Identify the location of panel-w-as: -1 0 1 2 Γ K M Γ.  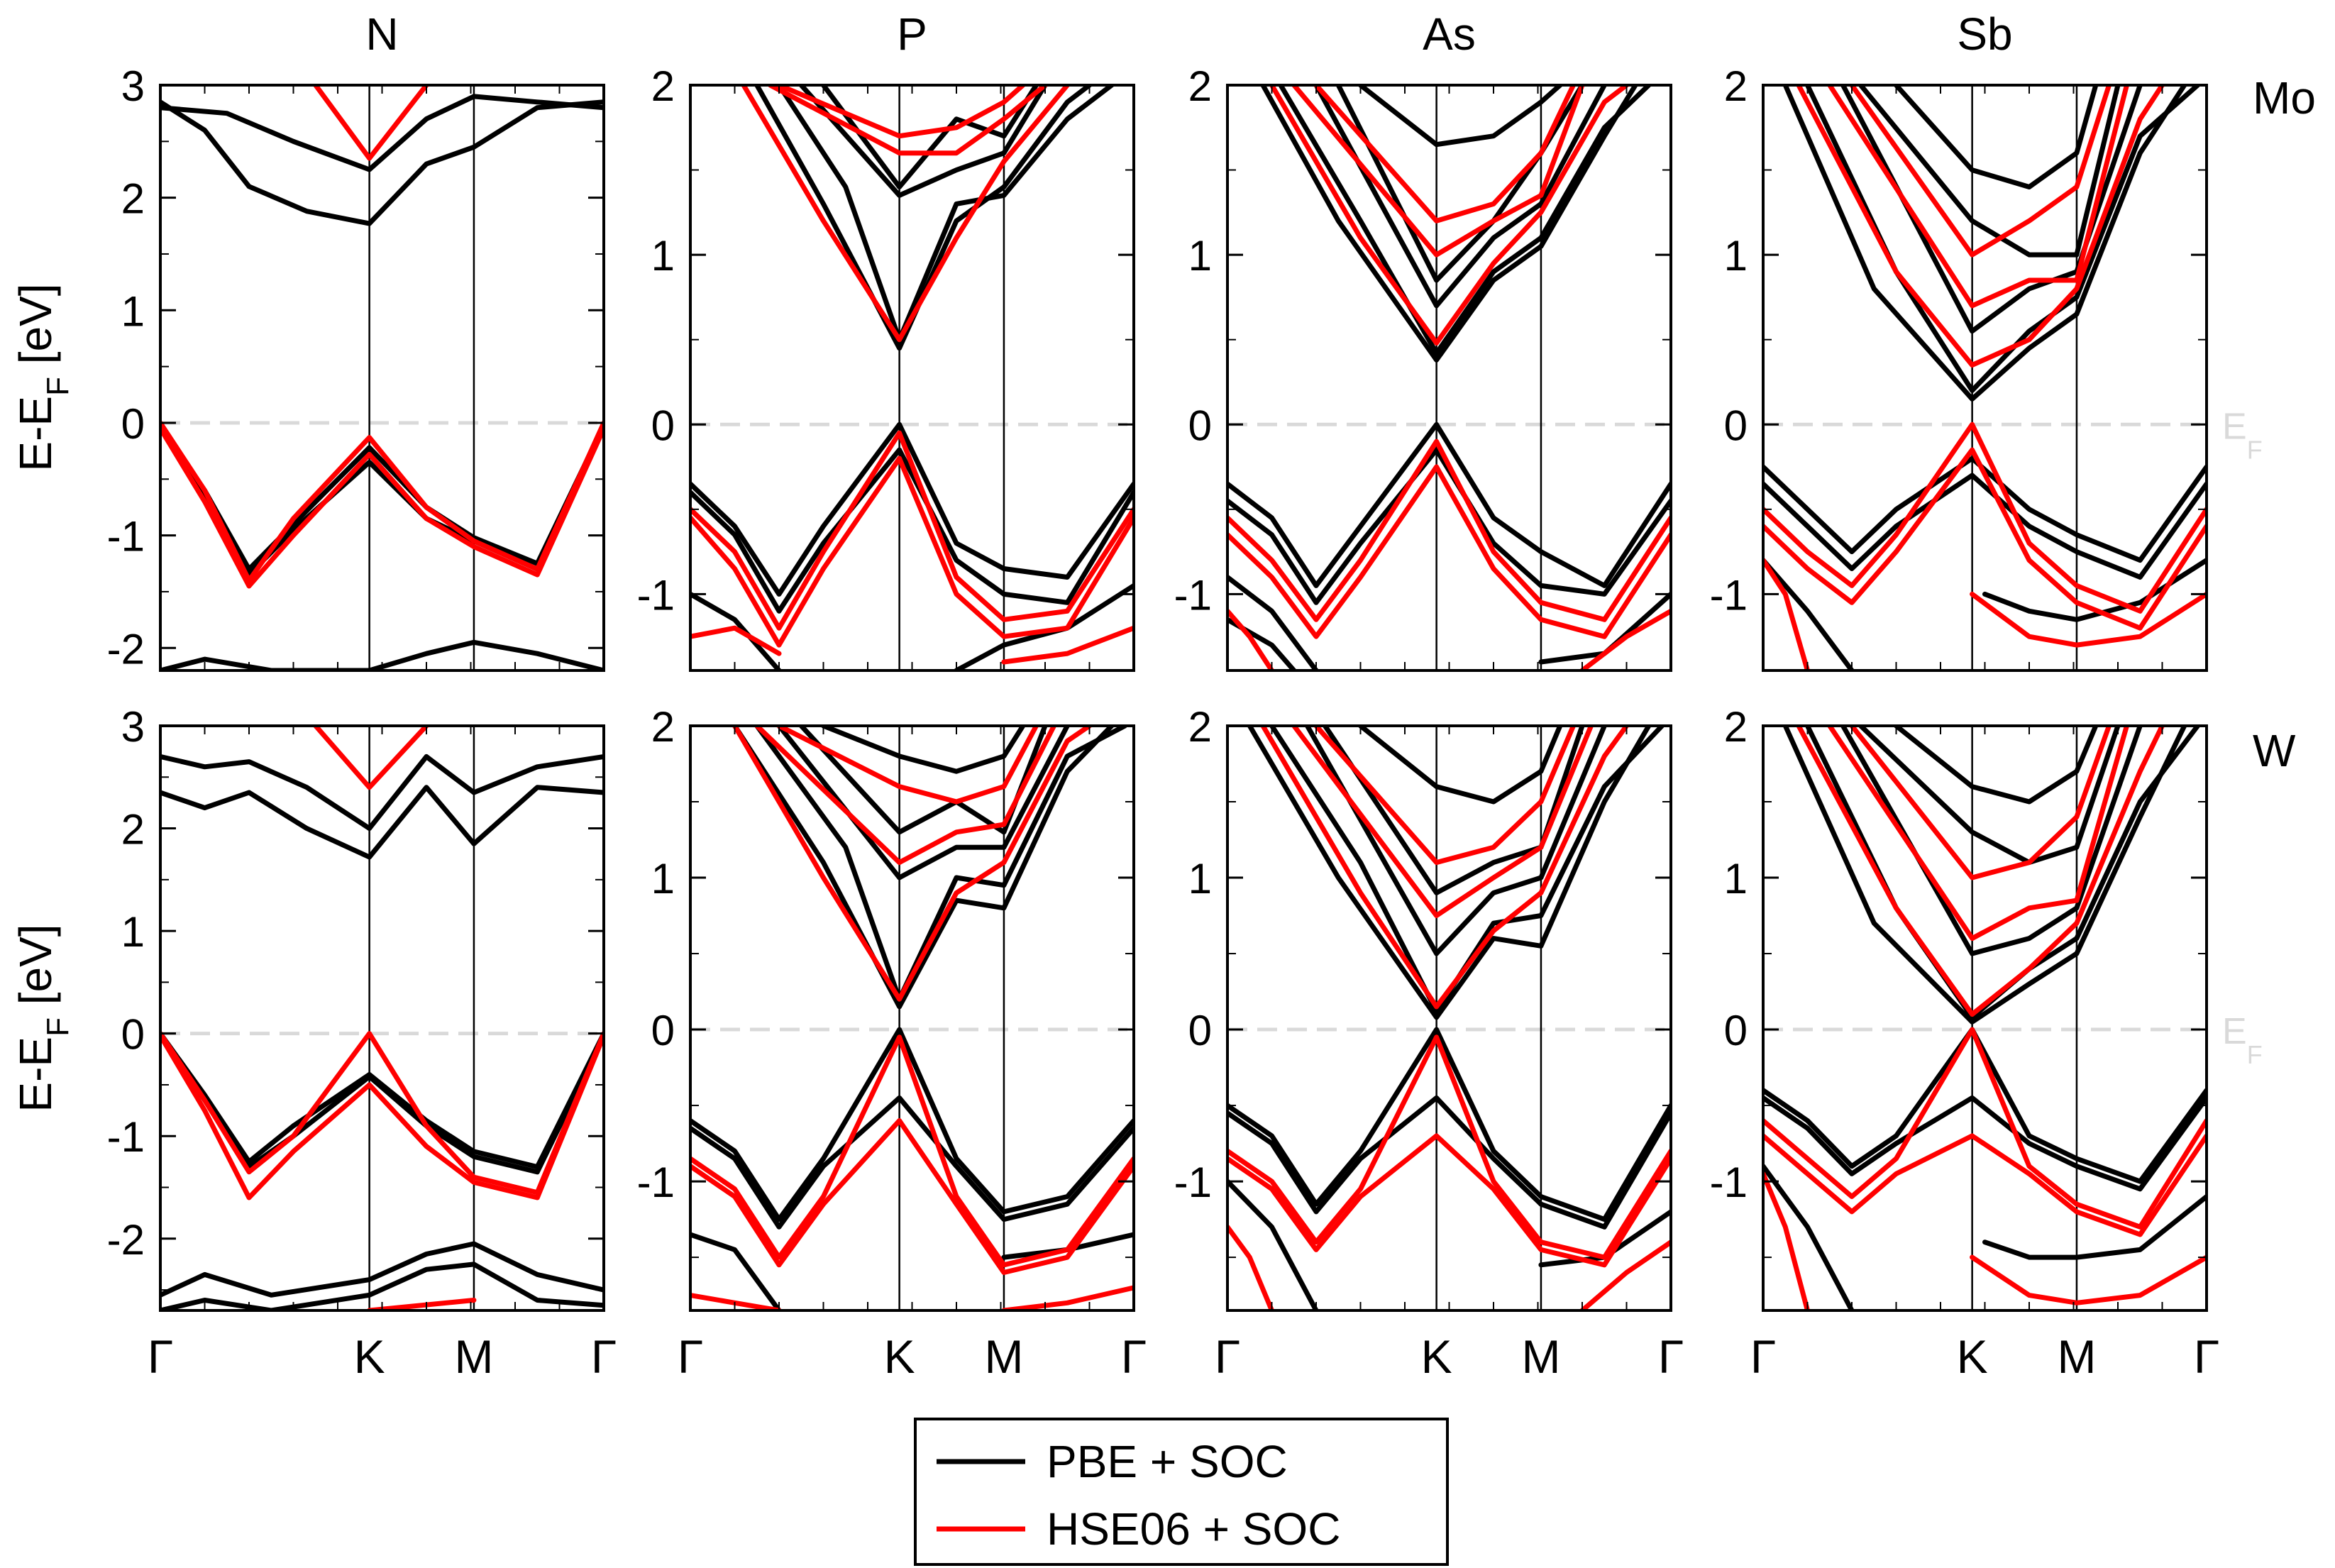
(1429, 1043).